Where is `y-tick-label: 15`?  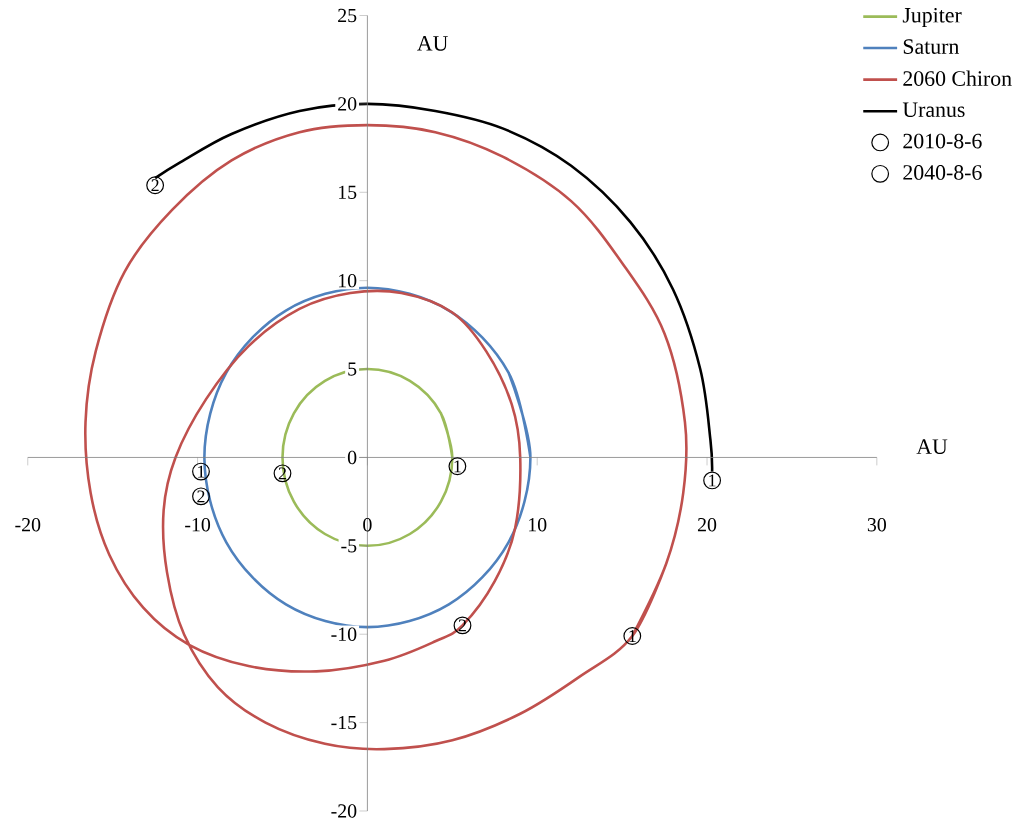 y-tick-label: 15 is located at coordinates (347, 192).